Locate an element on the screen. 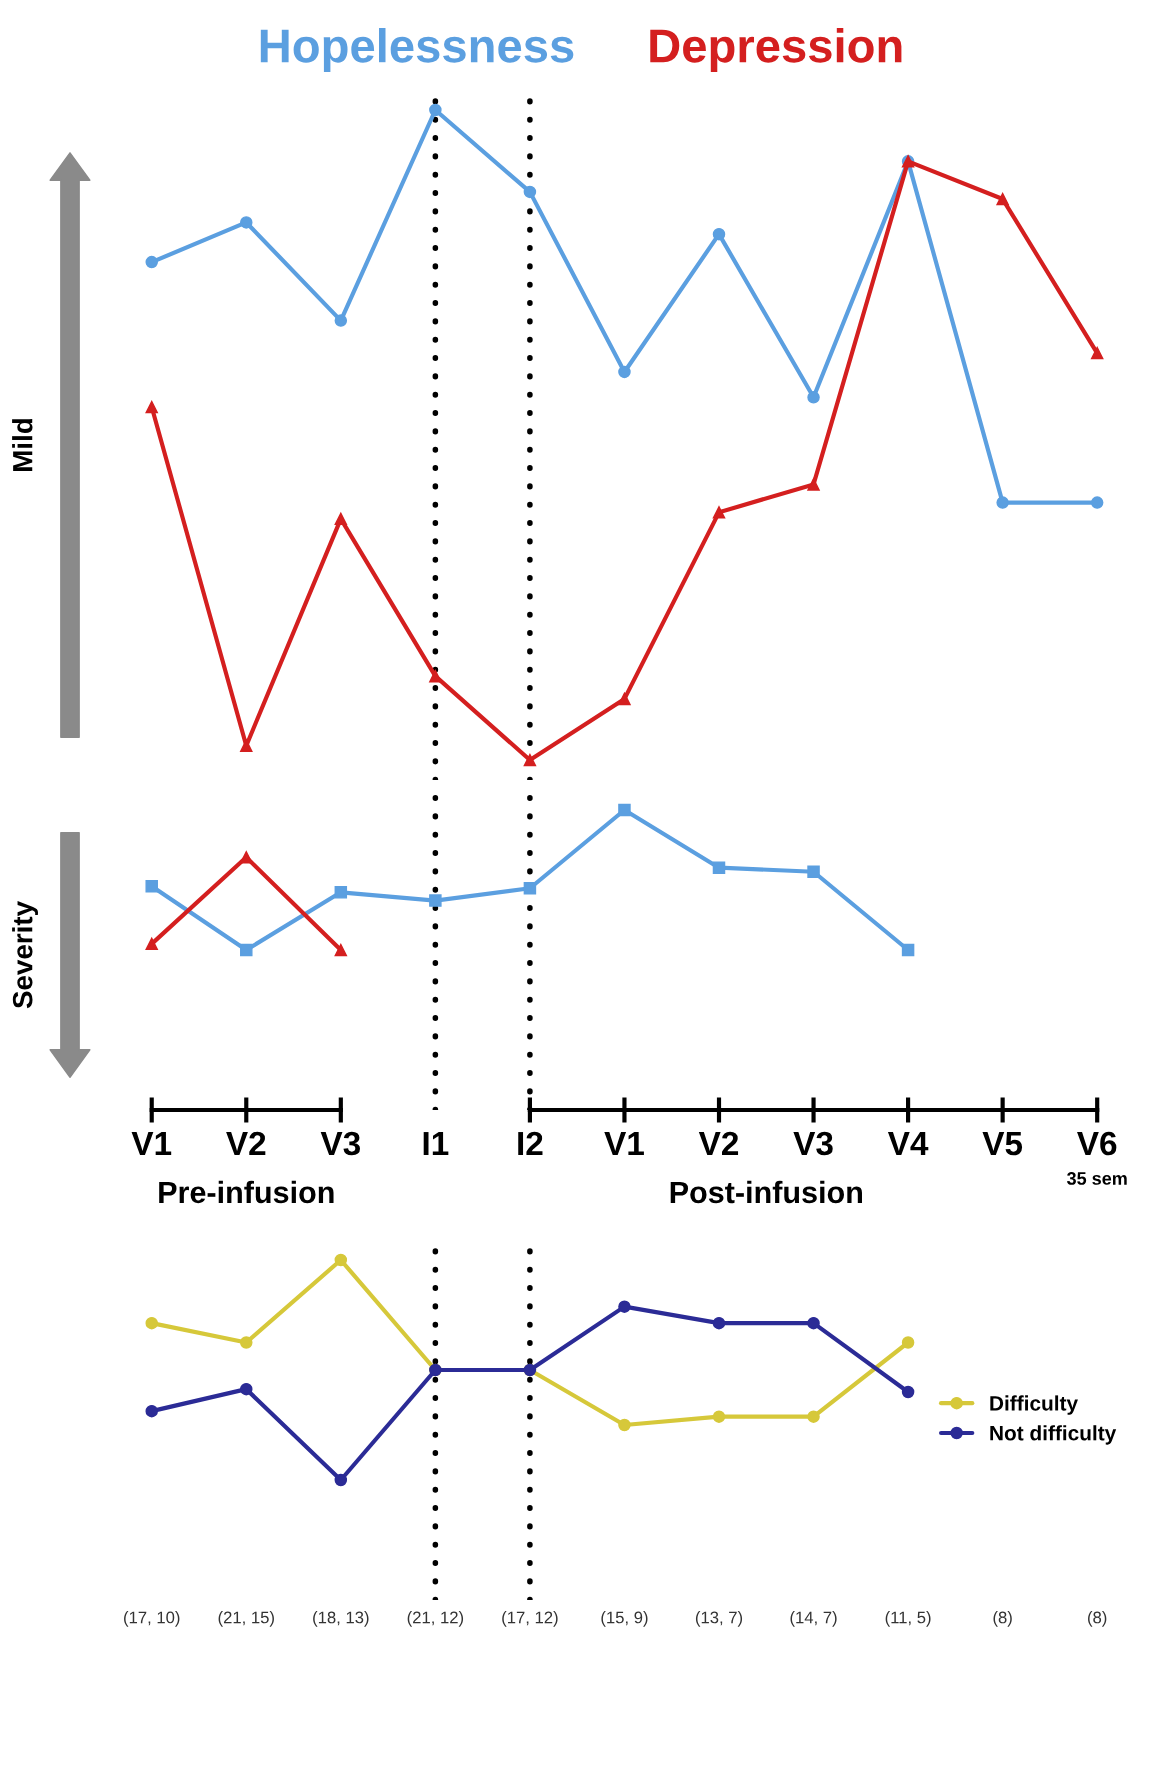 The height and width of the screenshot is (1778, 1154). text: Pre-infusion is located at coordinates (246, 1192).